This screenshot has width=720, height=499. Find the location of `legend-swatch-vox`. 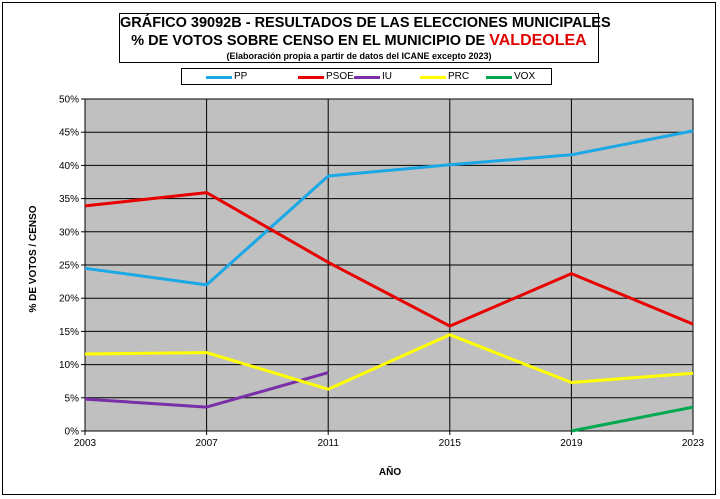

legend-swatch-vox is located at coordinates (499, 77).